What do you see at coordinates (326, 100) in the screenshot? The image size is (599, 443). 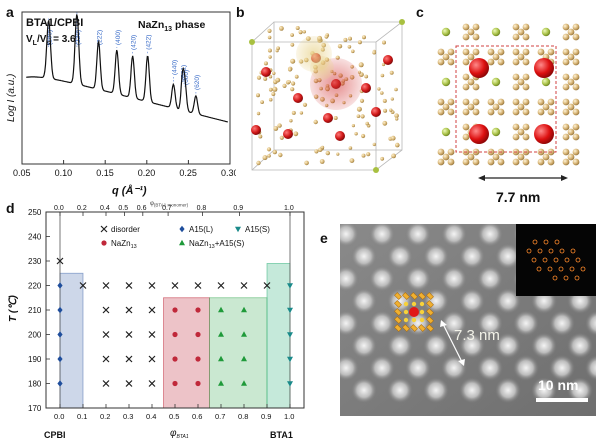 I see `panel-b: b` at bounding box center [326, 100].